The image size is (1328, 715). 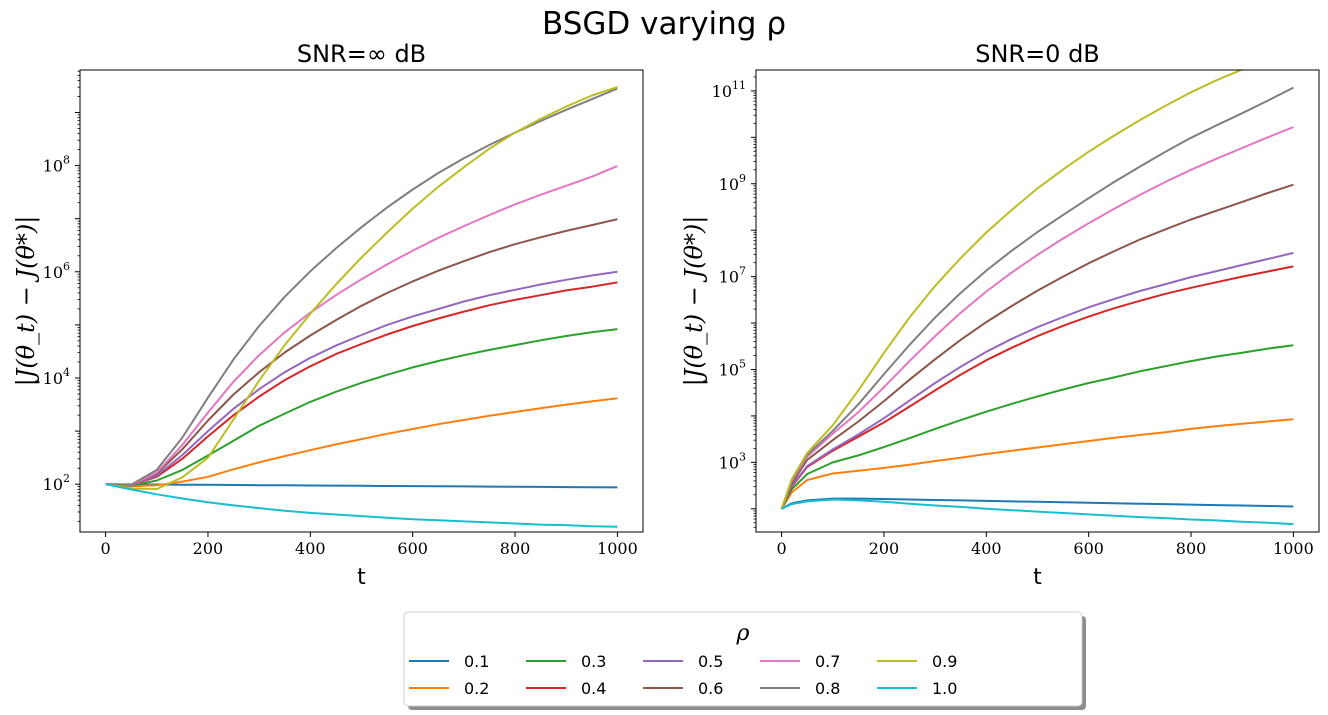 What do you see at coordinates (827, 661) in the screenshot?
I see `legend-label: 0.7` at bounding box center [827, 661].